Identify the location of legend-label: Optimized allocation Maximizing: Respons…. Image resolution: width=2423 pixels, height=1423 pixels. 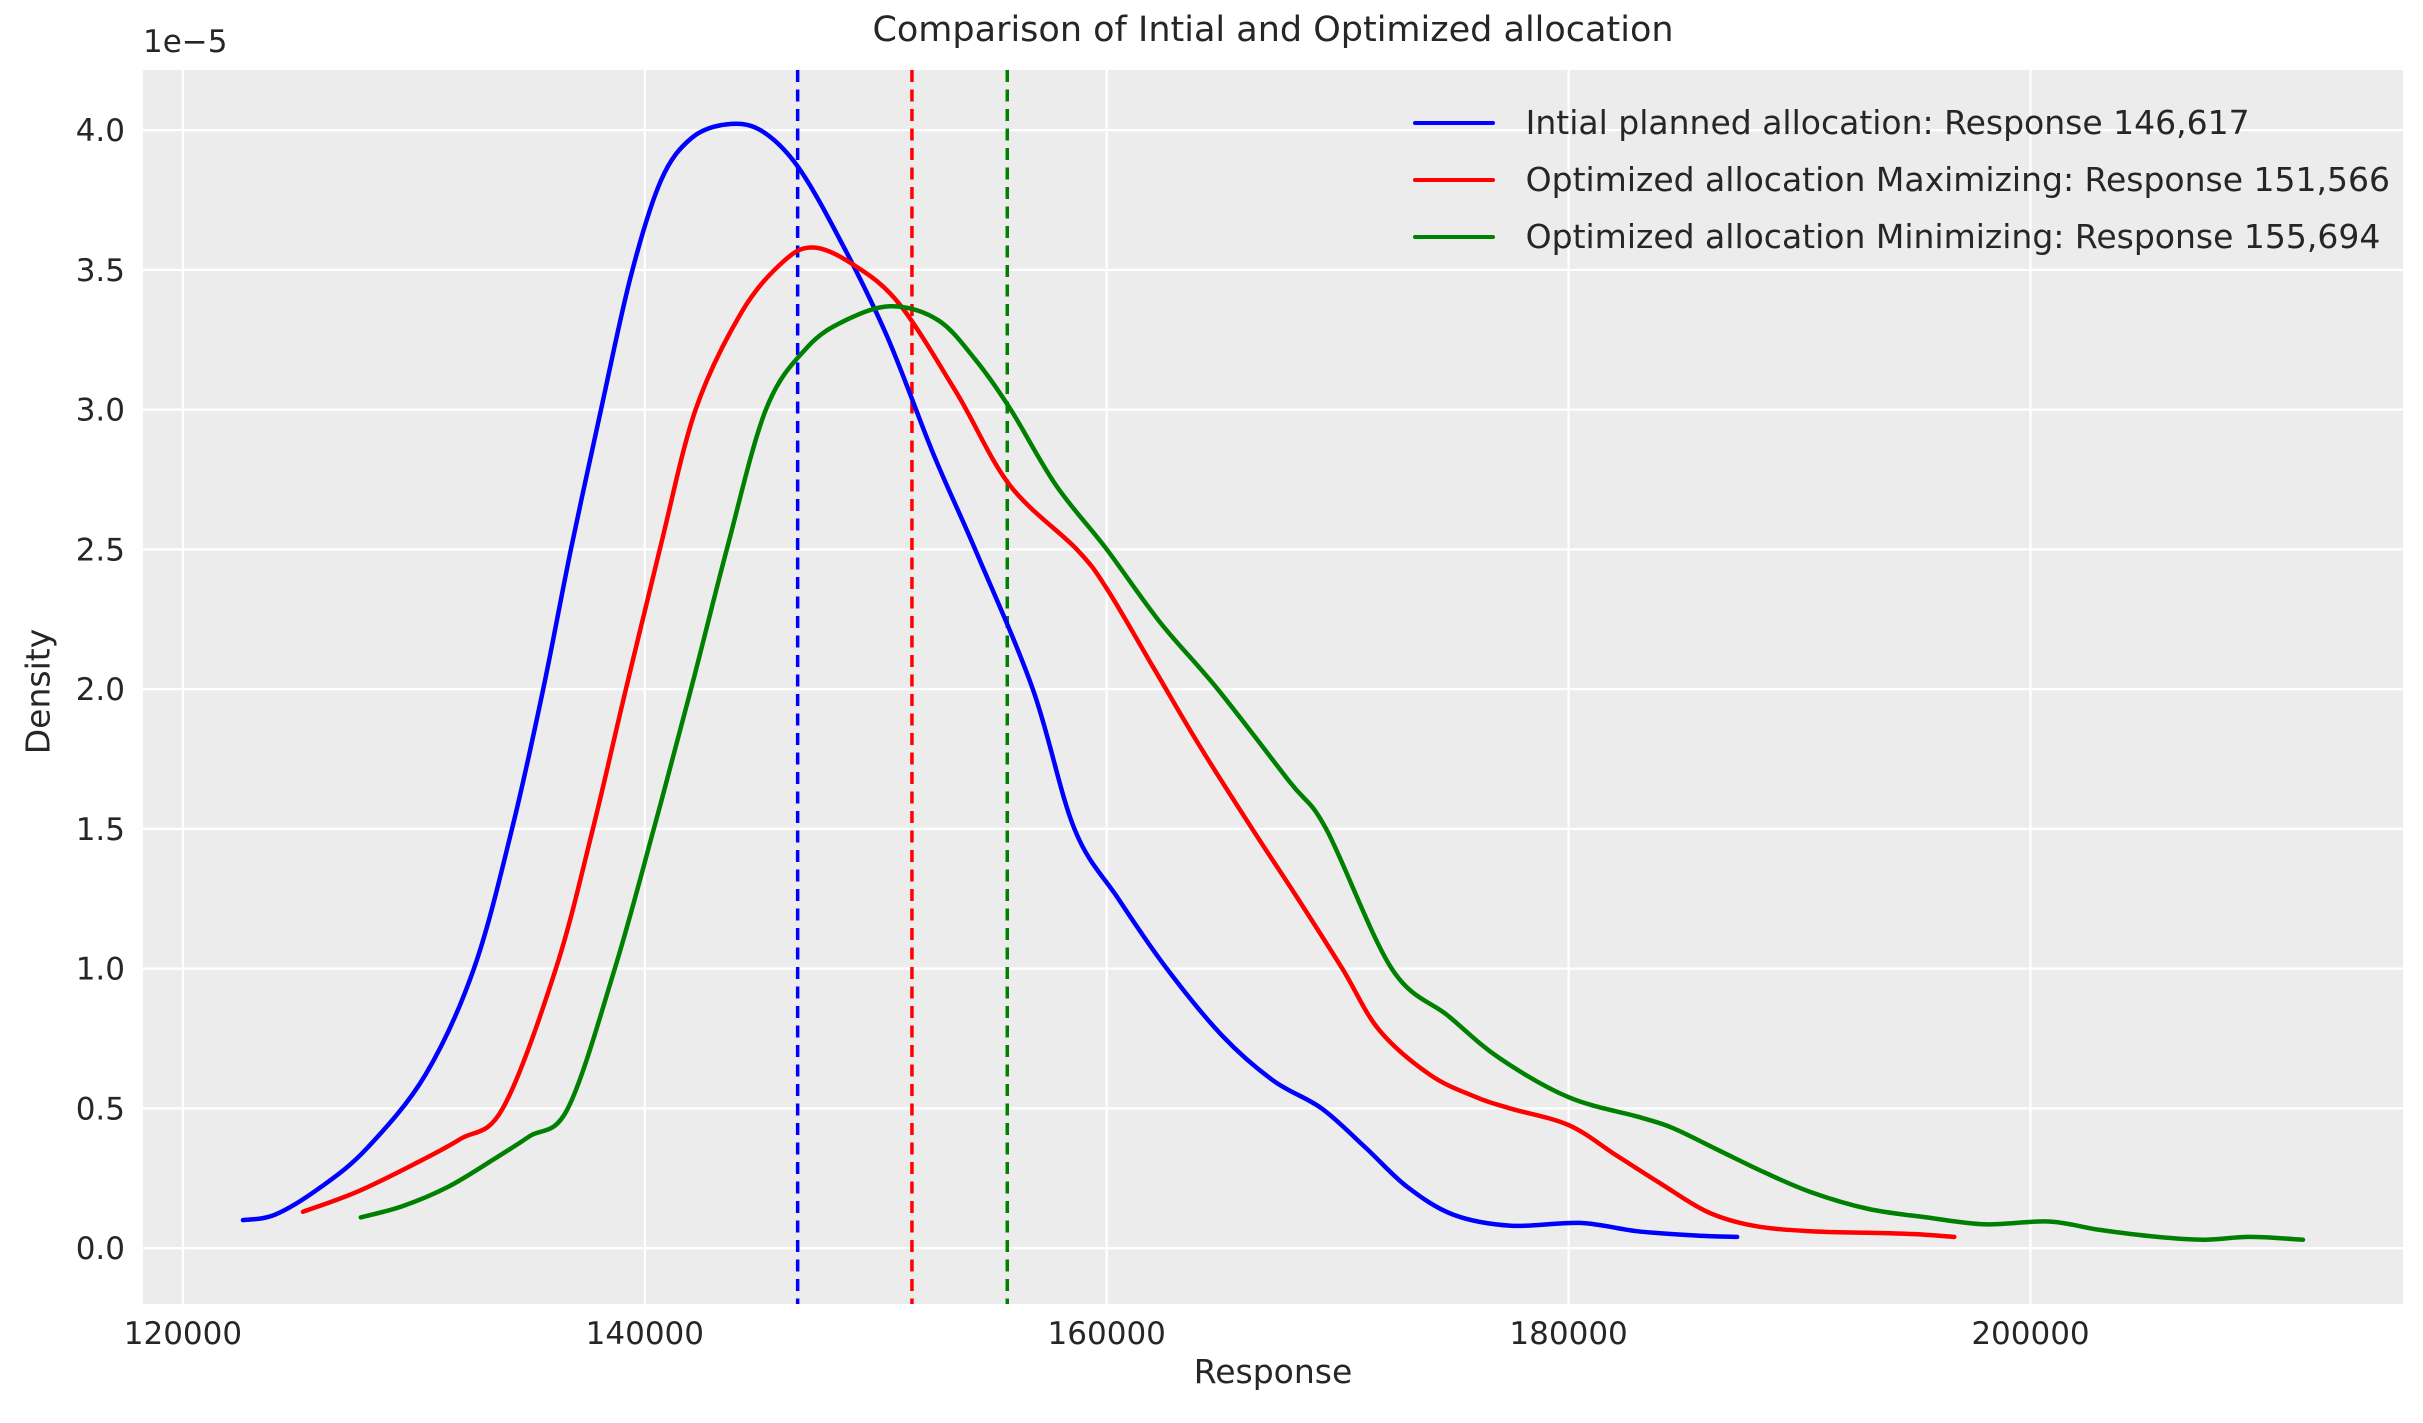
(1957, 179).